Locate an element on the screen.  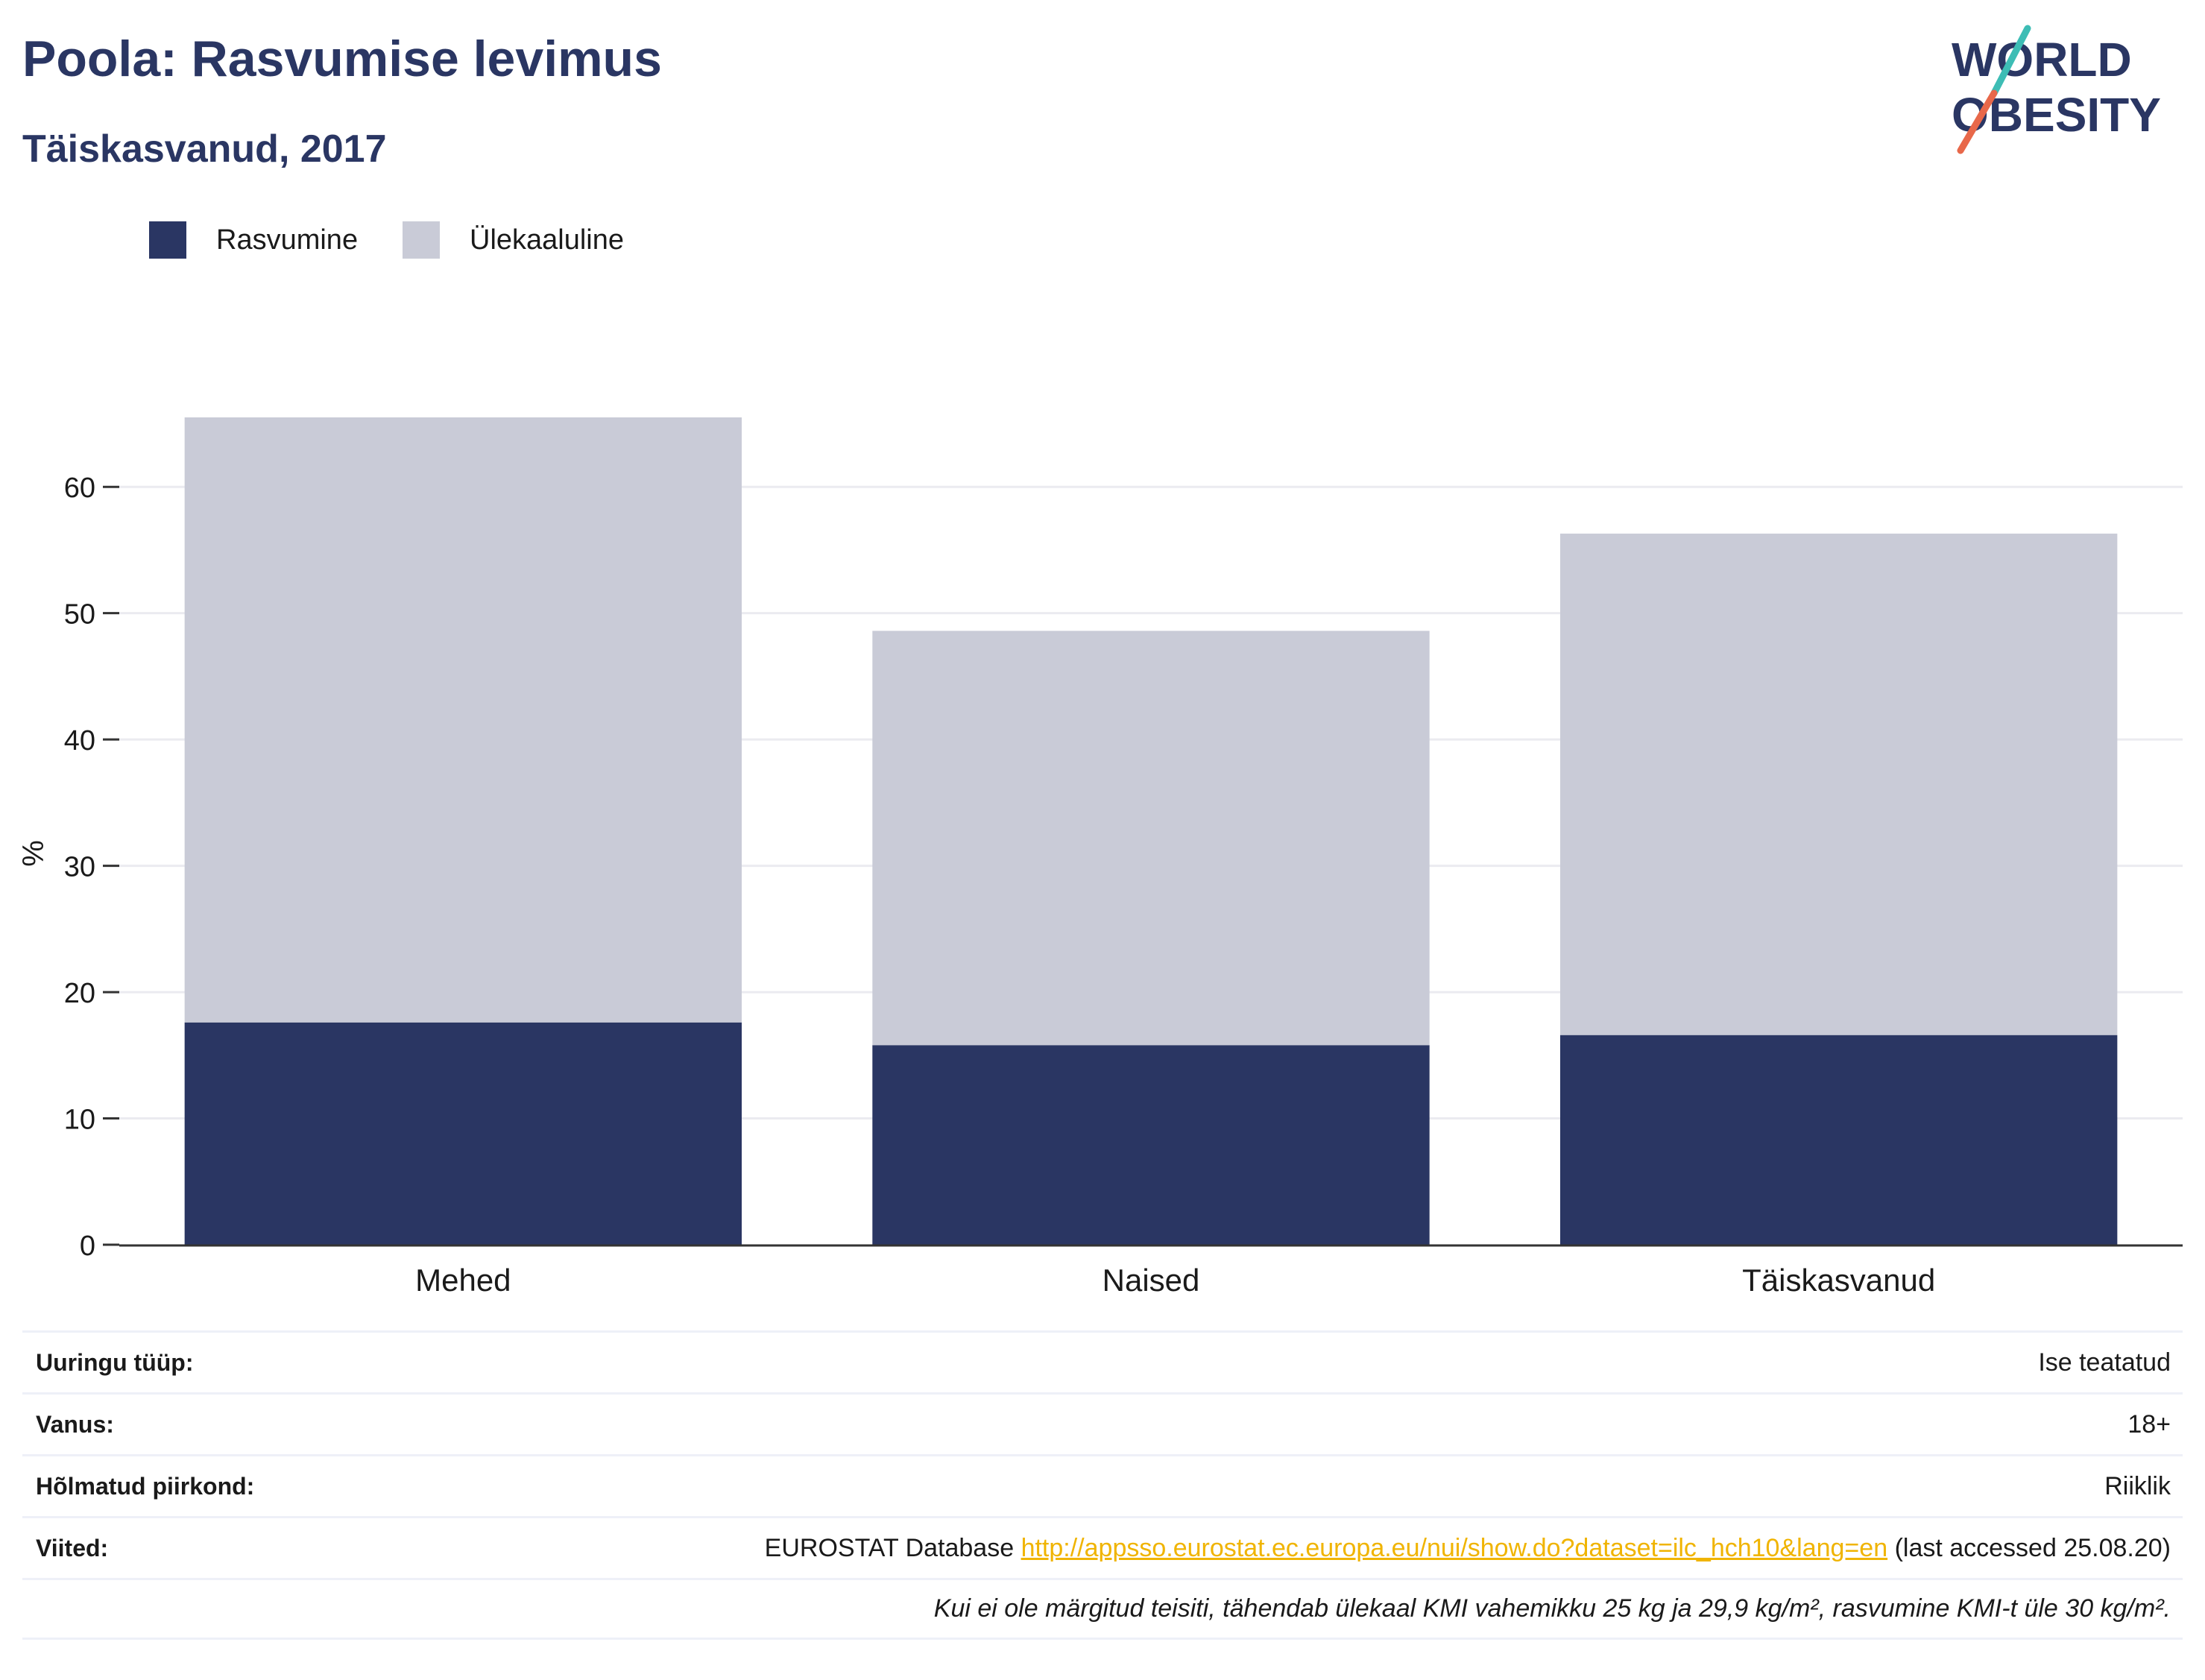
y-tick-label: 50 is located at coordinates (79, 615).